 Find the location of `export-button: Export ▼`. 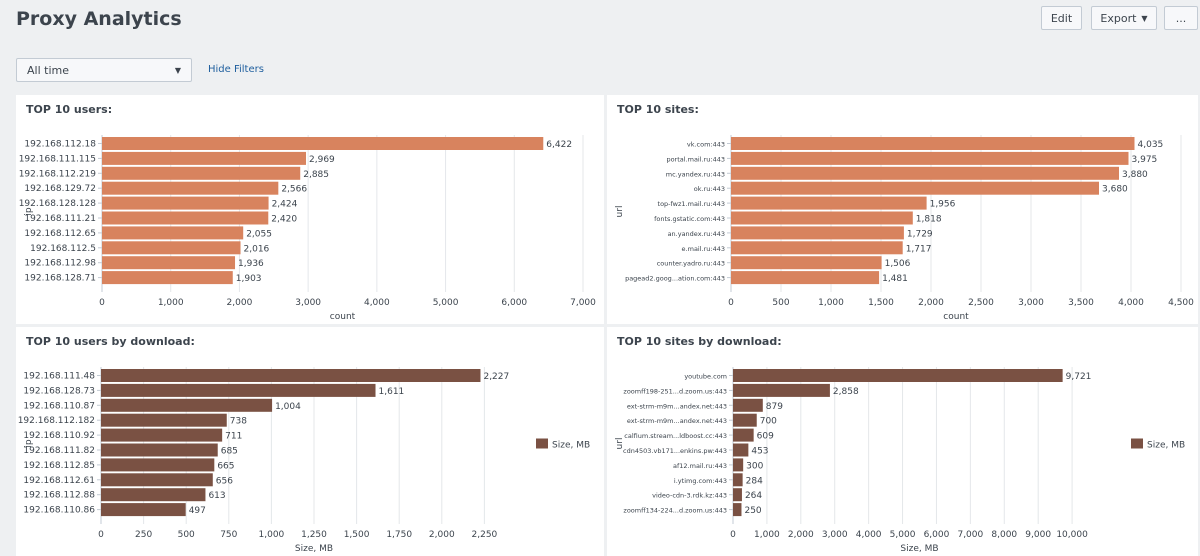

export-button: Export ▼ is located at coordinates (1124, 18).